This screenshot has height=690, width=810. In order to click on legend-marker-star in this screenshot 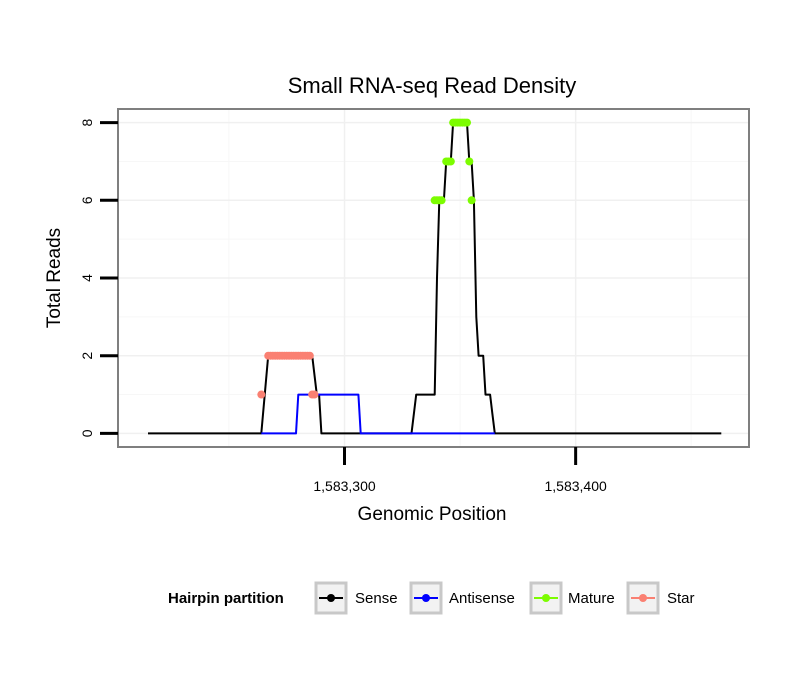, I will do `click(643, 598)`.